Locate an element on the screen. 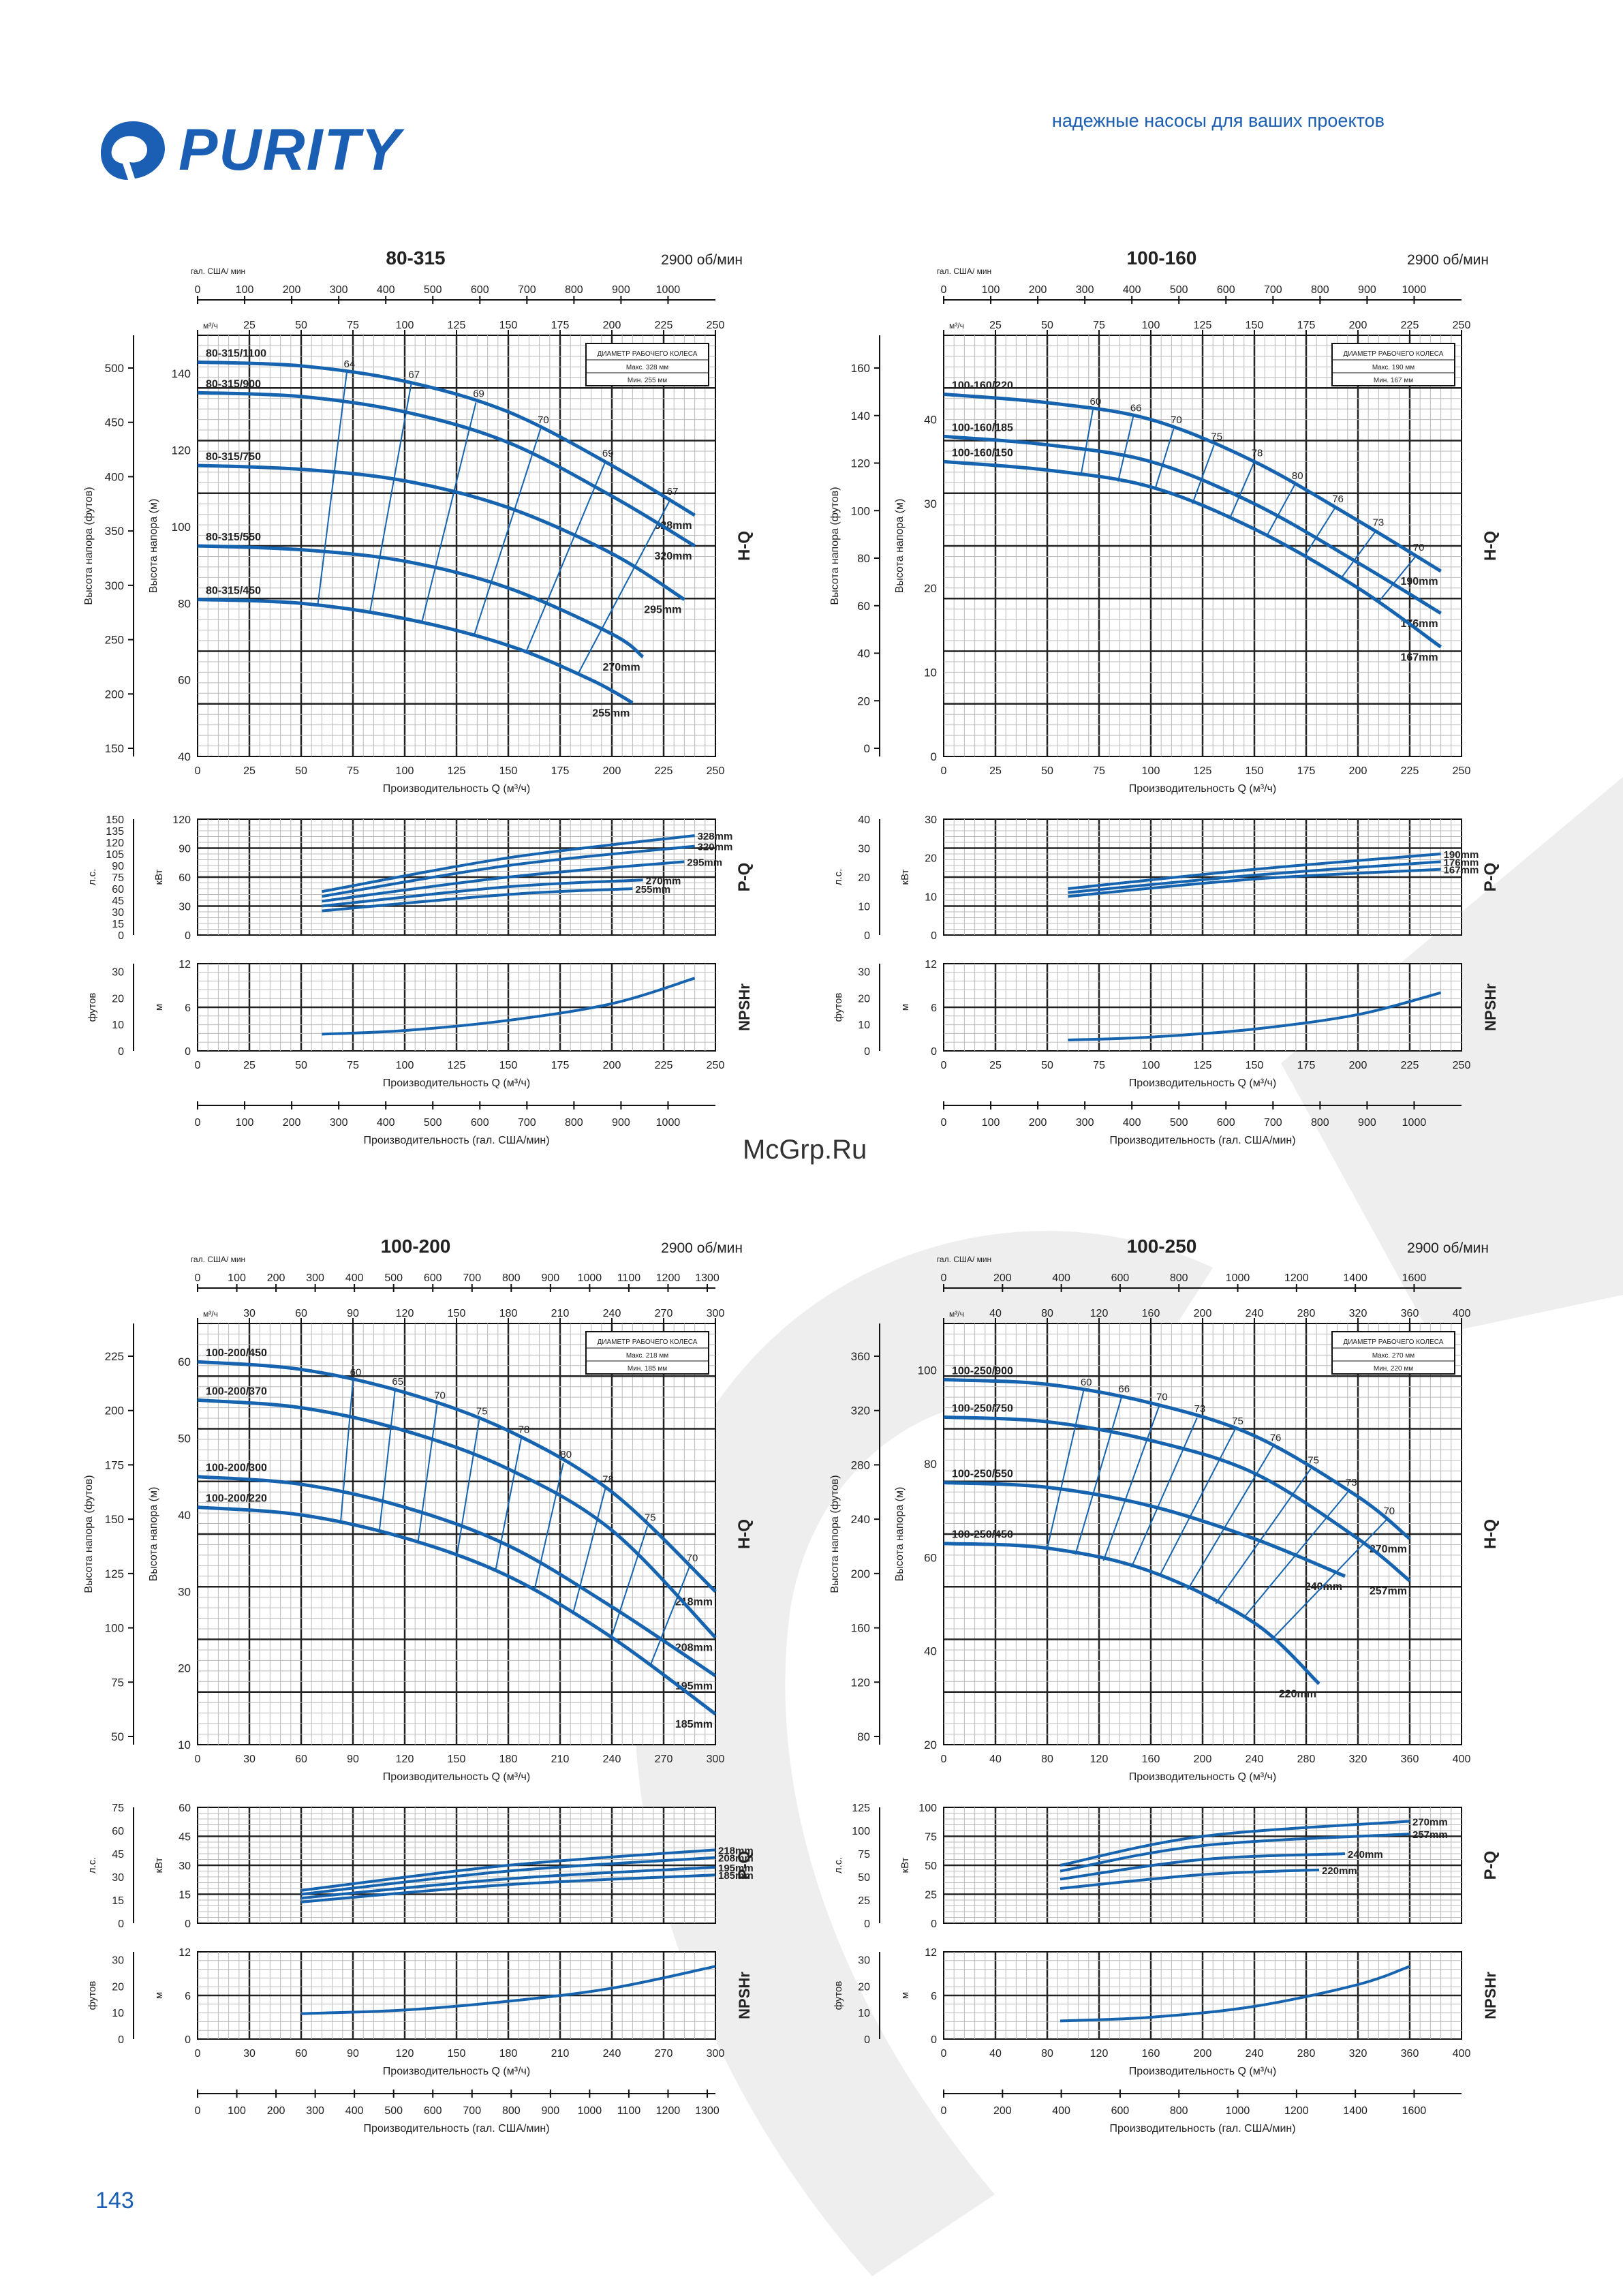 Image resolution: width=1623 pixels, height=2296 pixels. head-ft-tick-label: 150 is located at coordinates (114, 1520).